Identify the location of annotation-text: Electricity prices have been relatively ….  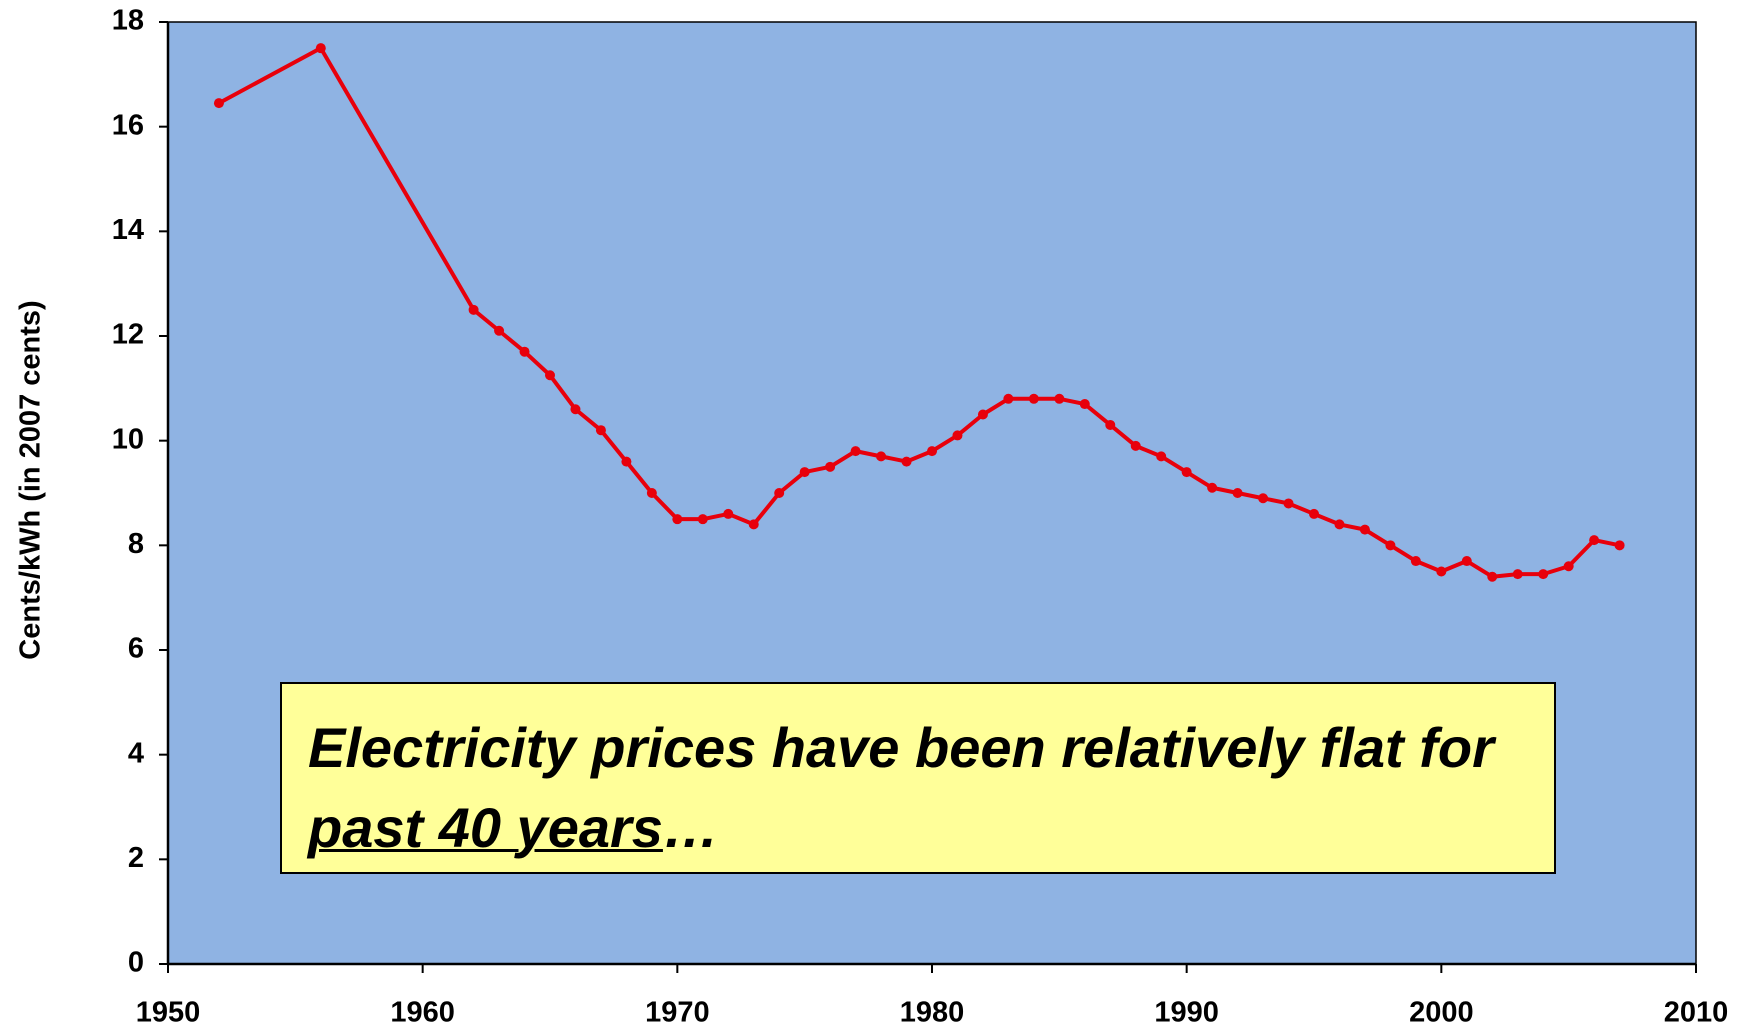
(901, 747).